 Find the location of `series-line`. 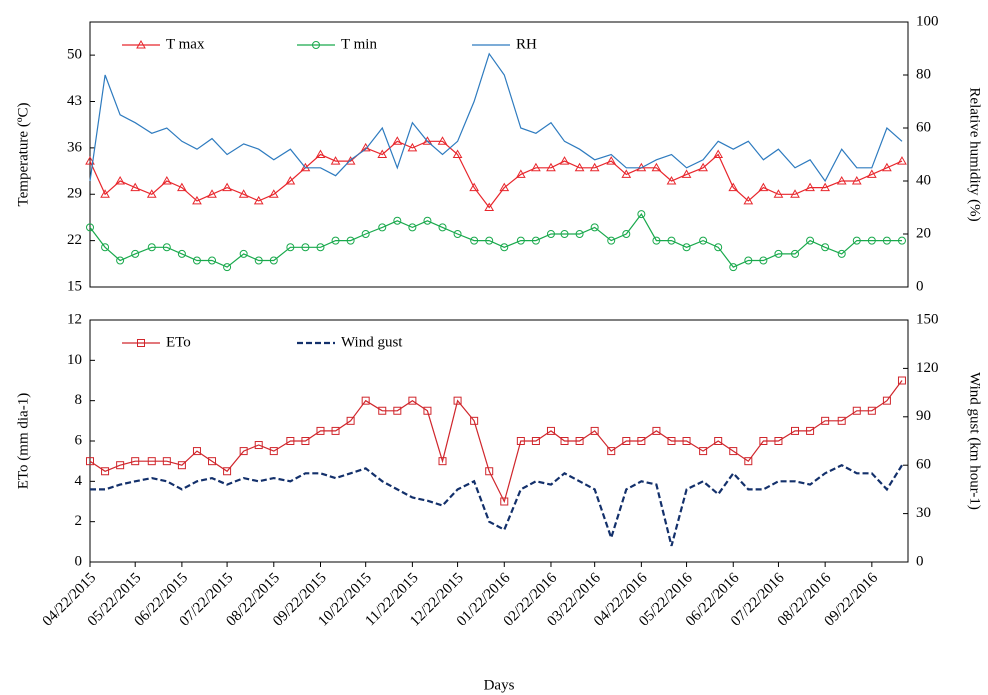

series-line is located at coordinates (495, 240).